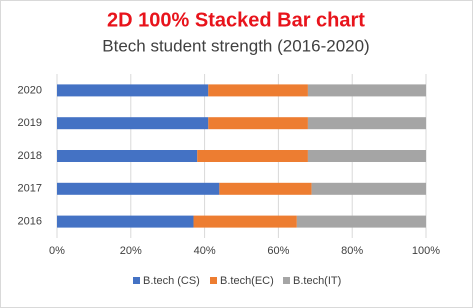 Image resolution: width=473 pixels, height=308 pixels. Describe the element at coordinates (235, 45) in the screenshot. I see `chart-subtitle: Btech student strength (2016-2020)` at that location.